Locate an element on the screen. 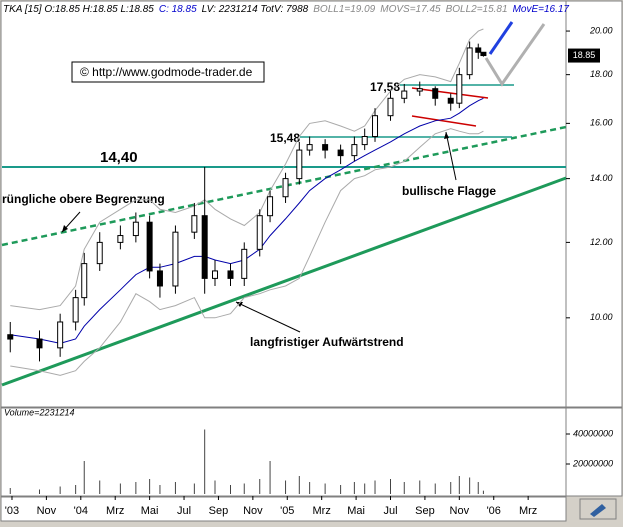  annotation: bullische Flagge is located at coordinates (449, 191).